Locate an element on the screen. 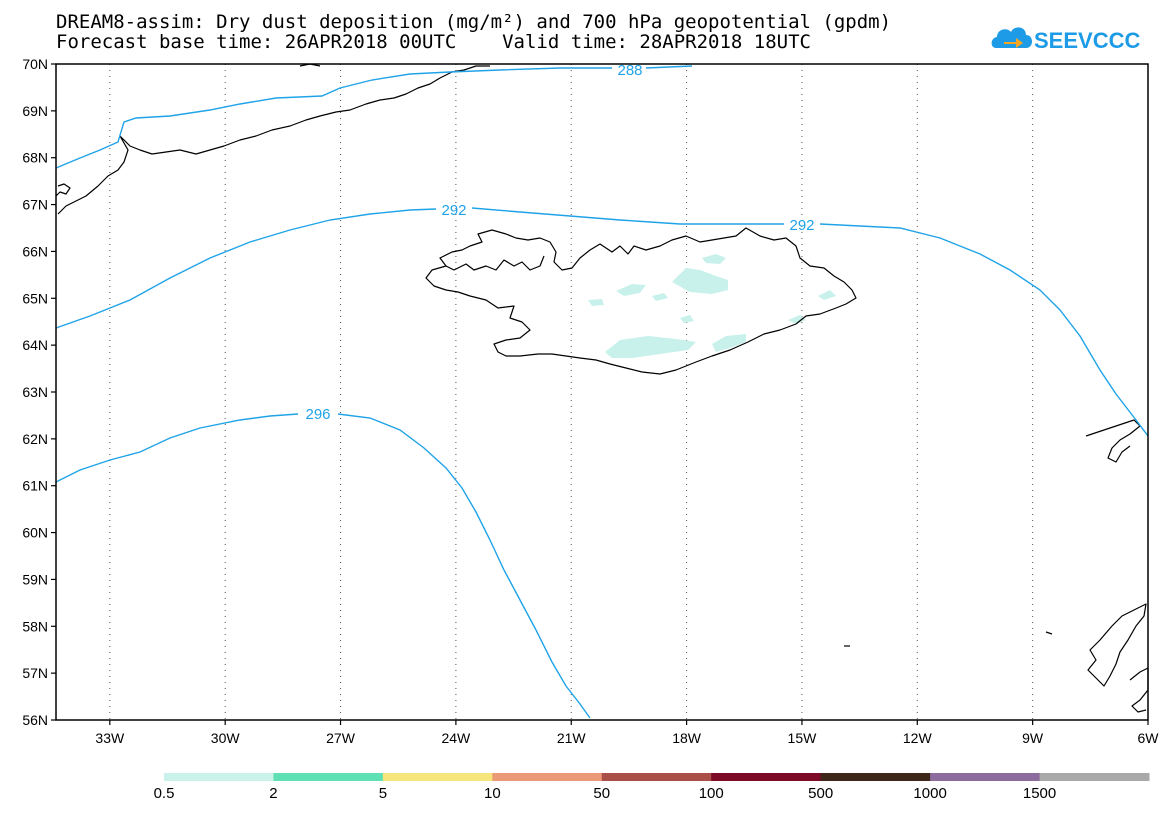 The width and height of the screenshot is (1175, 815). contour-label-296: 296 is located at coordinates (317, 414).